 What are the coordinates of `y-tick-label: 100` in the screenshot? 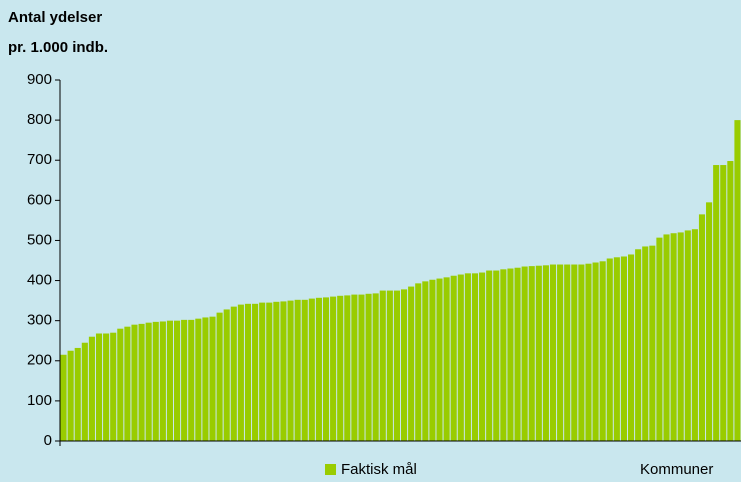 It's located at (39, 400).